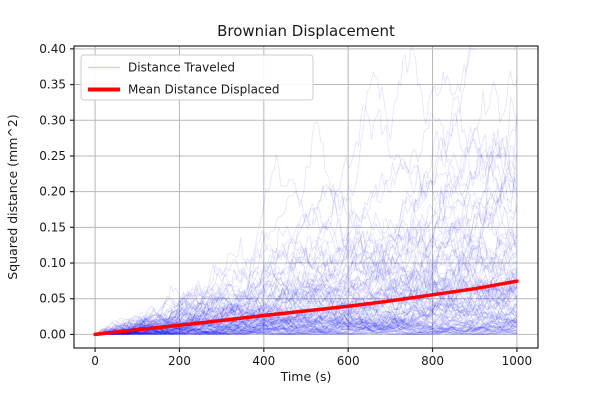 The height and width of the screenshot is (405, 600). Describe the element at coordinates (52, 263) in the screenshot. I see `y-tick-label: 0.10` at that location.